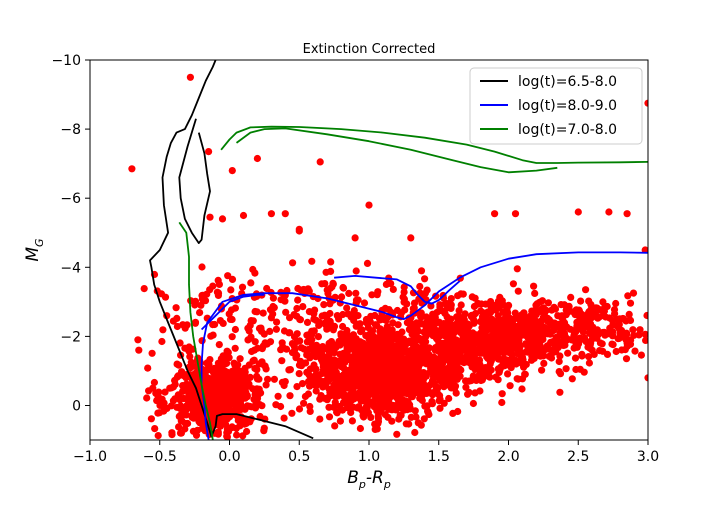  Describe the element at coordinates (90, 457) in the screenshot. I see `x-tick-label: −1.0` at that location.